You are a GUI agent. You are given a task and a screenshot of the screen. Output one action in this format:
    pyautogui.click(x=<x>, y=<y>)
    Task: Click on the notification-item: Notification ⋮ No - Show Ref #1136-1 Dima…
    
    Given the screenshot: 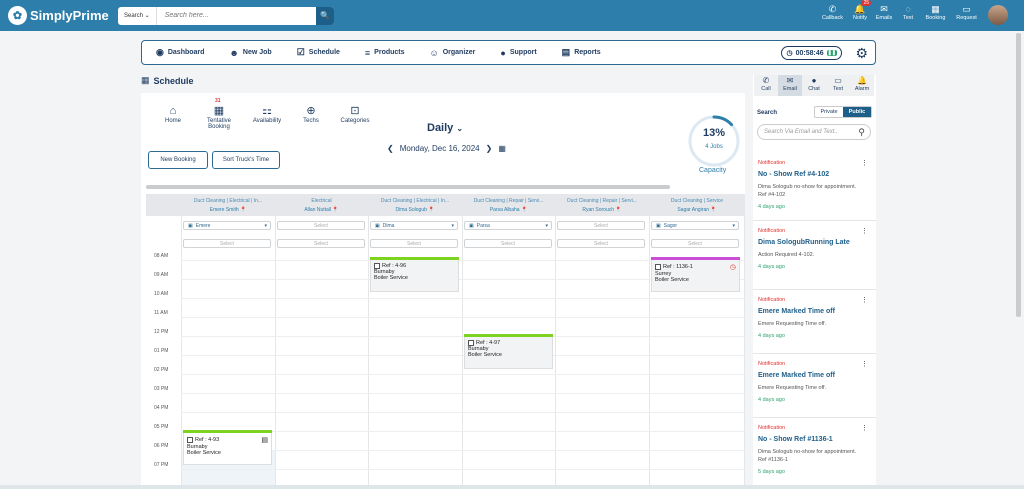 What is the action you would take?
    pyautogui.click(x=813, y=450)
    